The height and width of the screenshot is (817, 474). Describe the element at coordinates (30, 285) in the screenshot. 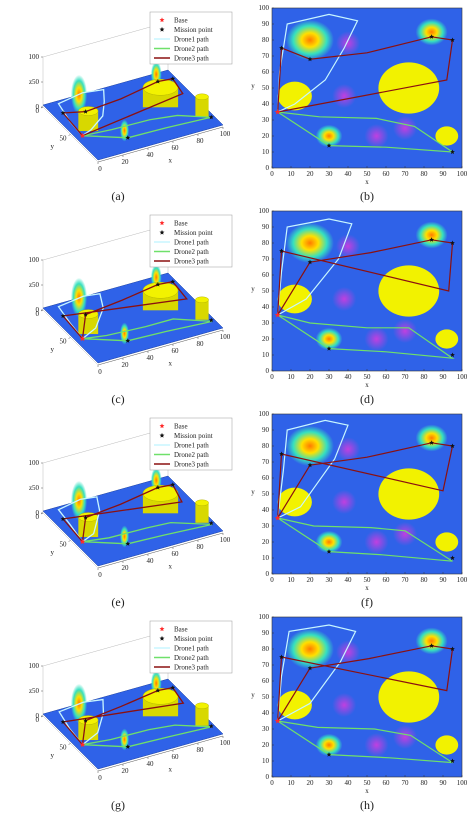

I see `z-axis-label: z` at that location.